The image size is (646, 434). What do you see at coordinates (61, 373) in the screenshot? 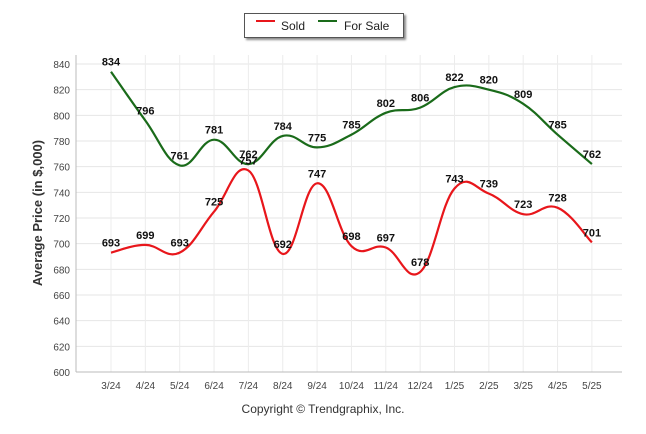
I see `y-tick-label: 600` at bounding box center [61, 373].